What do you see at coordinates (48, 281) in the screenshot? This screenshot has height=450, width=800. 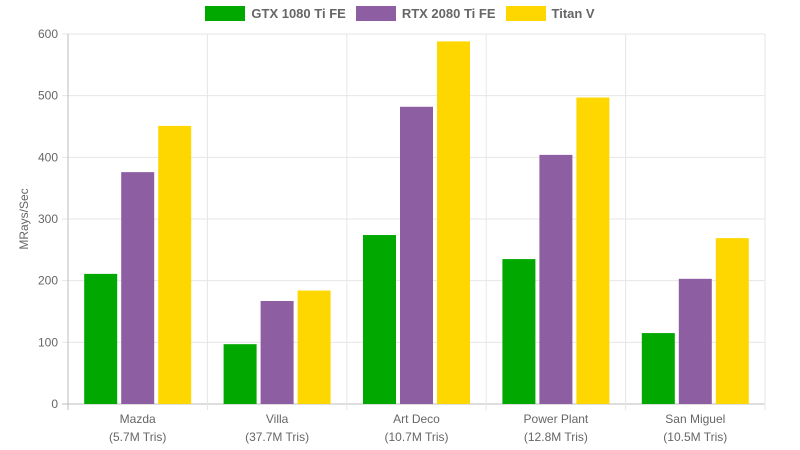 I see `y-tick-label-200: 200` at bounding box center [48, 281].